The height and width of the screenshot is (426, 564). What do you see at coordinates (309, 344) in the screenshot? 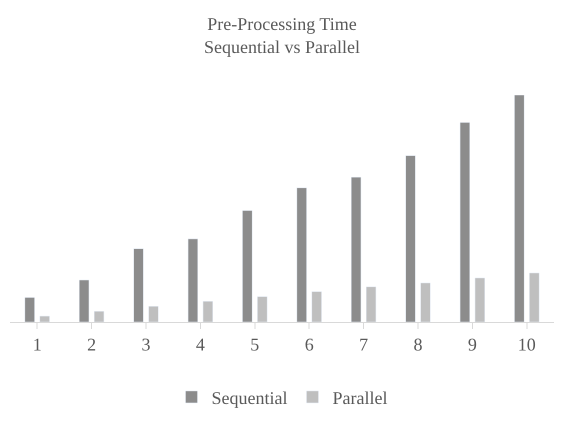
I see `x-tick-label: 6` at bounding box center [309, 344].